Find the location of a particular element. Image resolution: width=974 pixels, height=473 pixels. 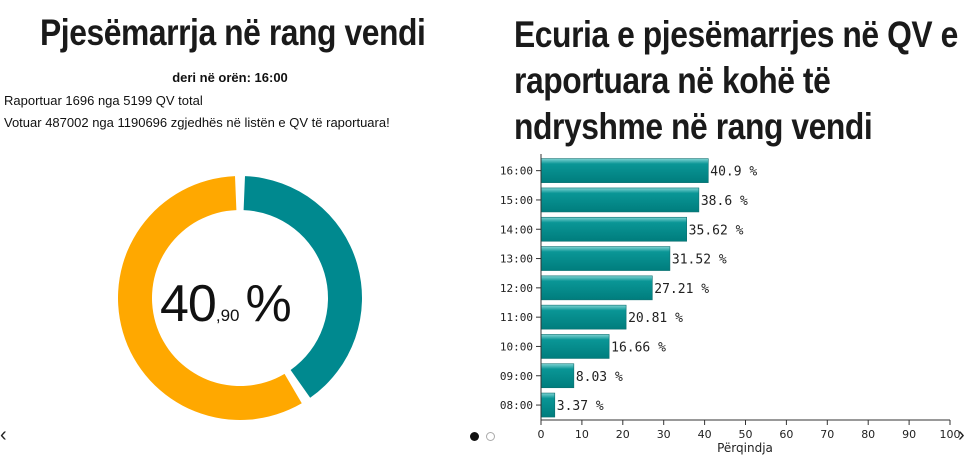

turnout-title: Pjesëmarrja në rang vendi is located at coordinates (233, 32).